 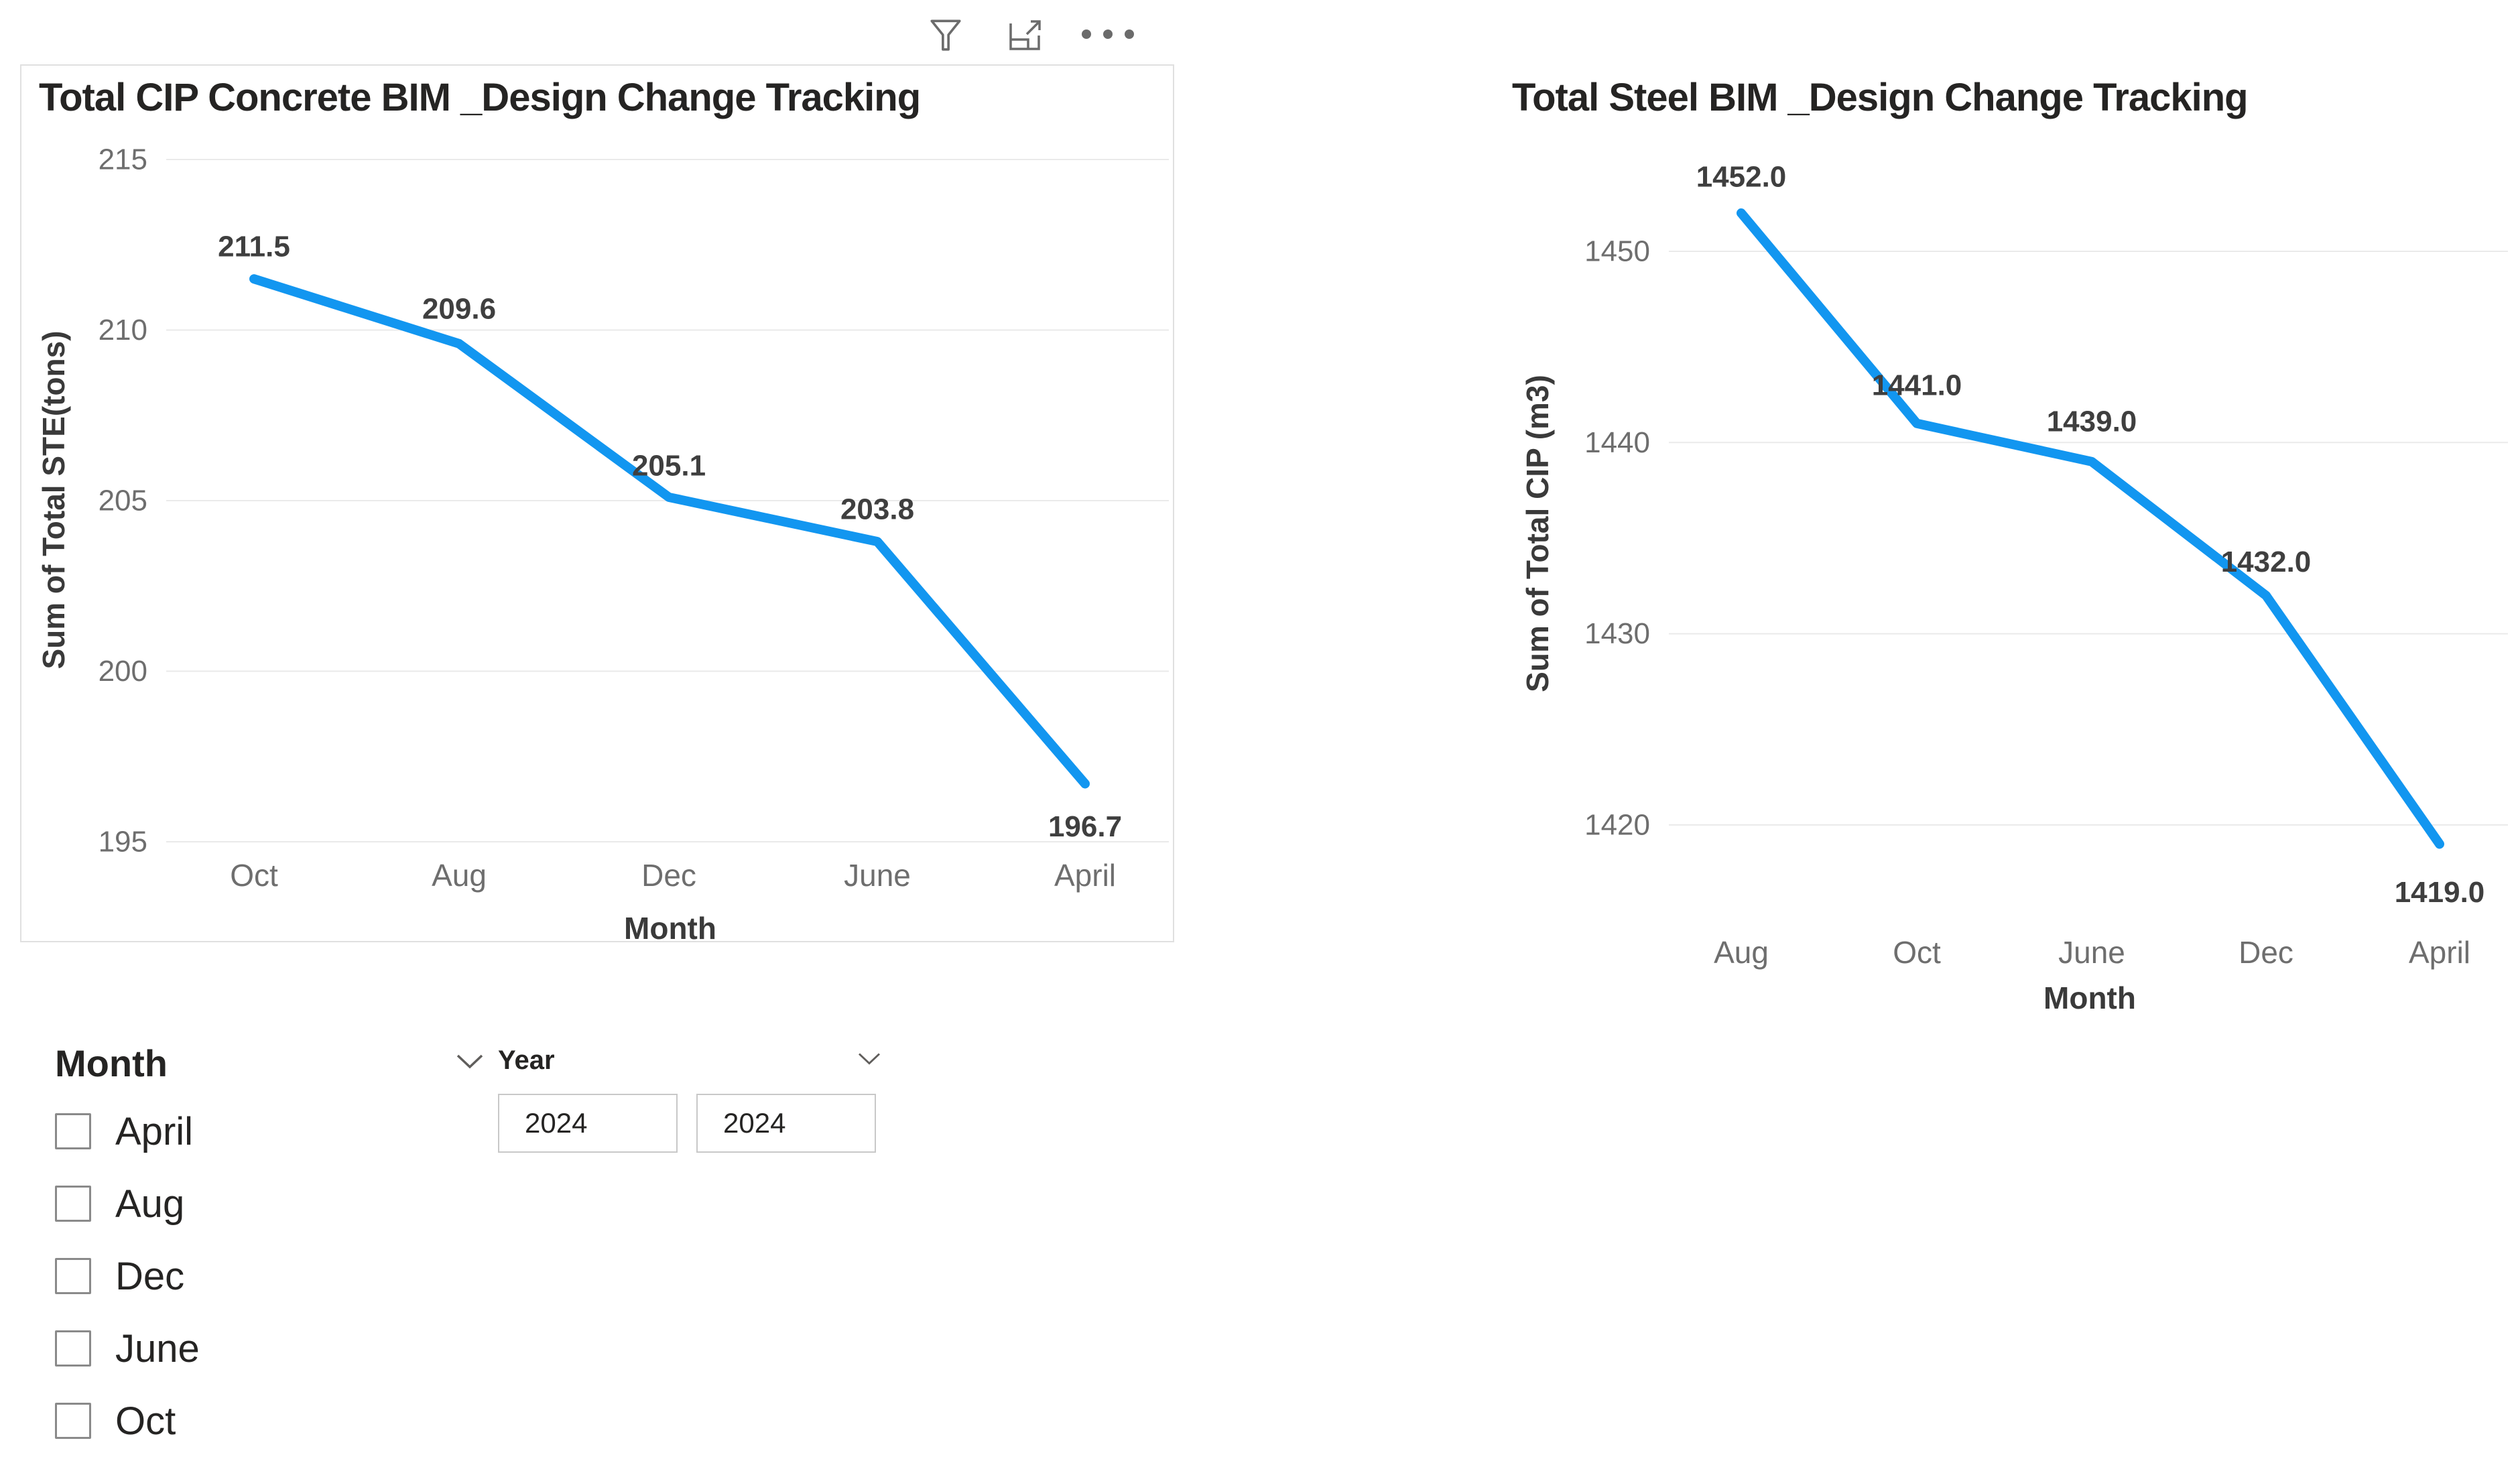 What do you see at coordinates (1617, 633) in the screenshot?
I see `y-tick-label: 1430` at bounding box center [1617, 633].